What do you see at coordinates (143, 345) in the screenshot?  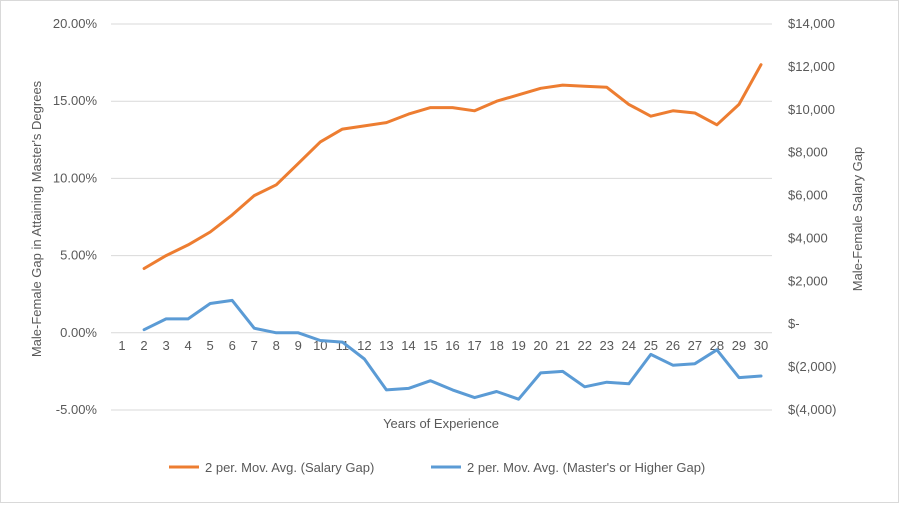 I see `x-tick-label: 2` at bounding box center [143, 345].